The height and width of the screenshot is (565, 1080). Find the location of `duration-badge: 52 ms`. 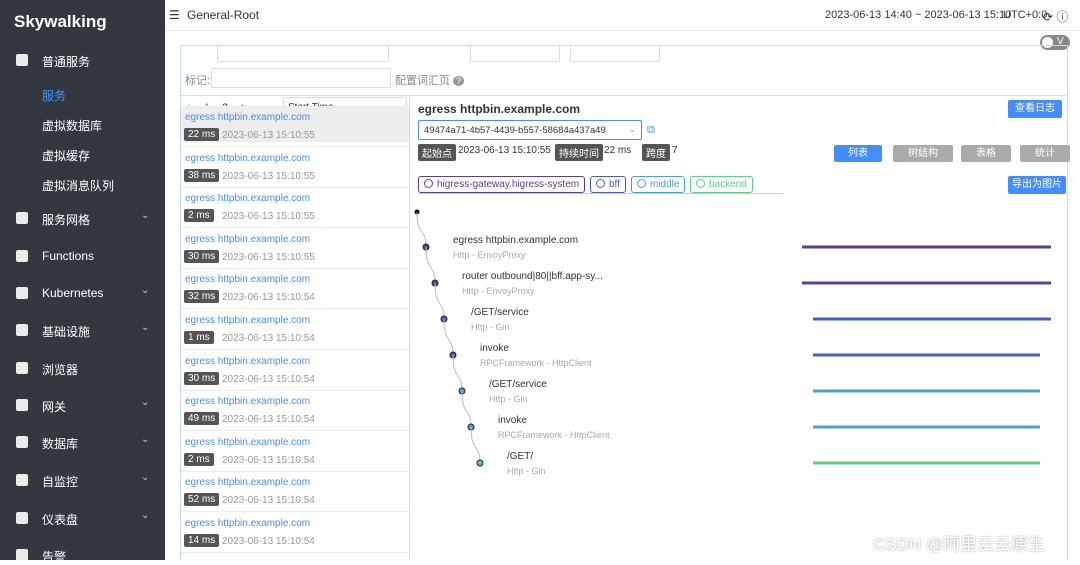

duration-badge: 52 ms is located at coordinates (202, 500).